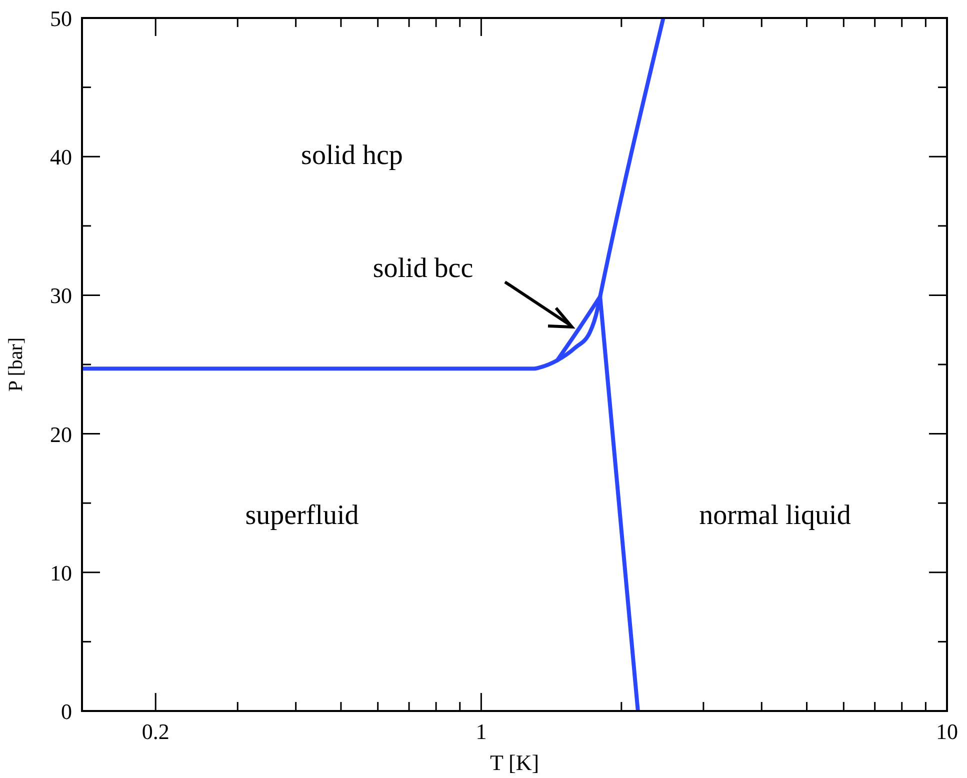 This screenshot has height=778, width=967. I want to click on x-axis-title: T [K], so click(515, 762).